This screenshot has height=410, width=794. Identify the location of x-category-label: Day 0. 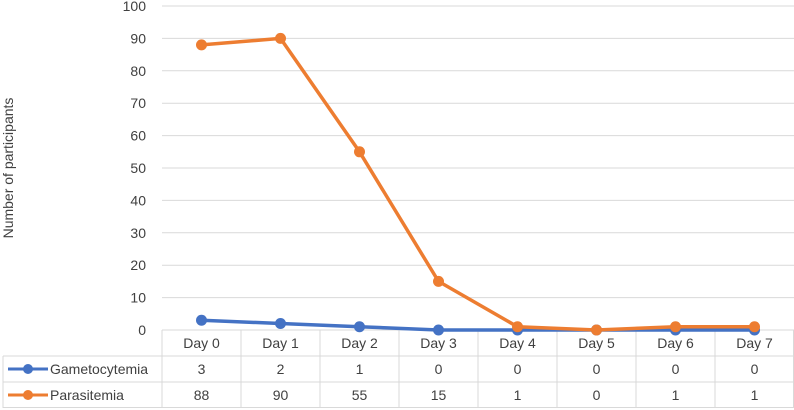
(201, 343).